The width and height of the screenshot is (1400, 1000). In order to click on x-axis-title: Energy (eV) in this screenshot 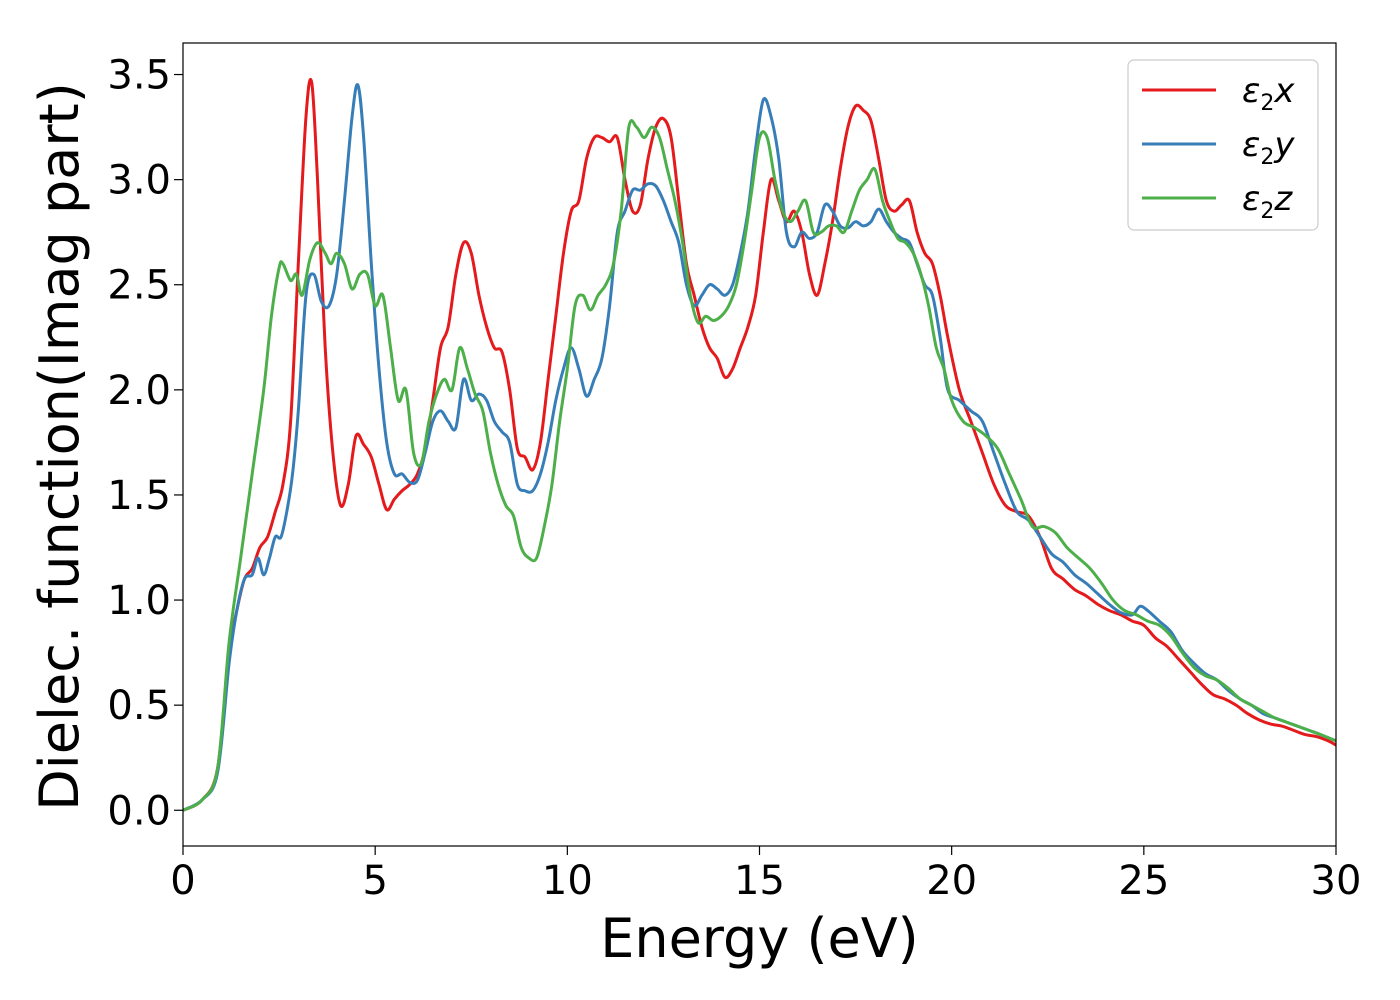, I will do `click(759, 938)`.